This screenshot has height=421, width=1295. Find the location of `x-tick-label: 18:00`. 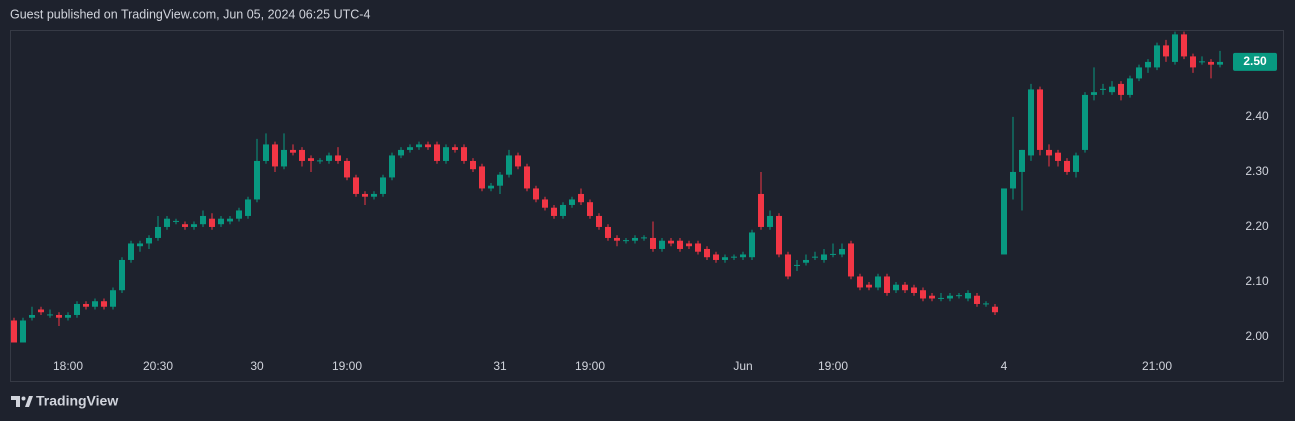

x-tick-label: 18:00 is located at coordinates (68, 366).